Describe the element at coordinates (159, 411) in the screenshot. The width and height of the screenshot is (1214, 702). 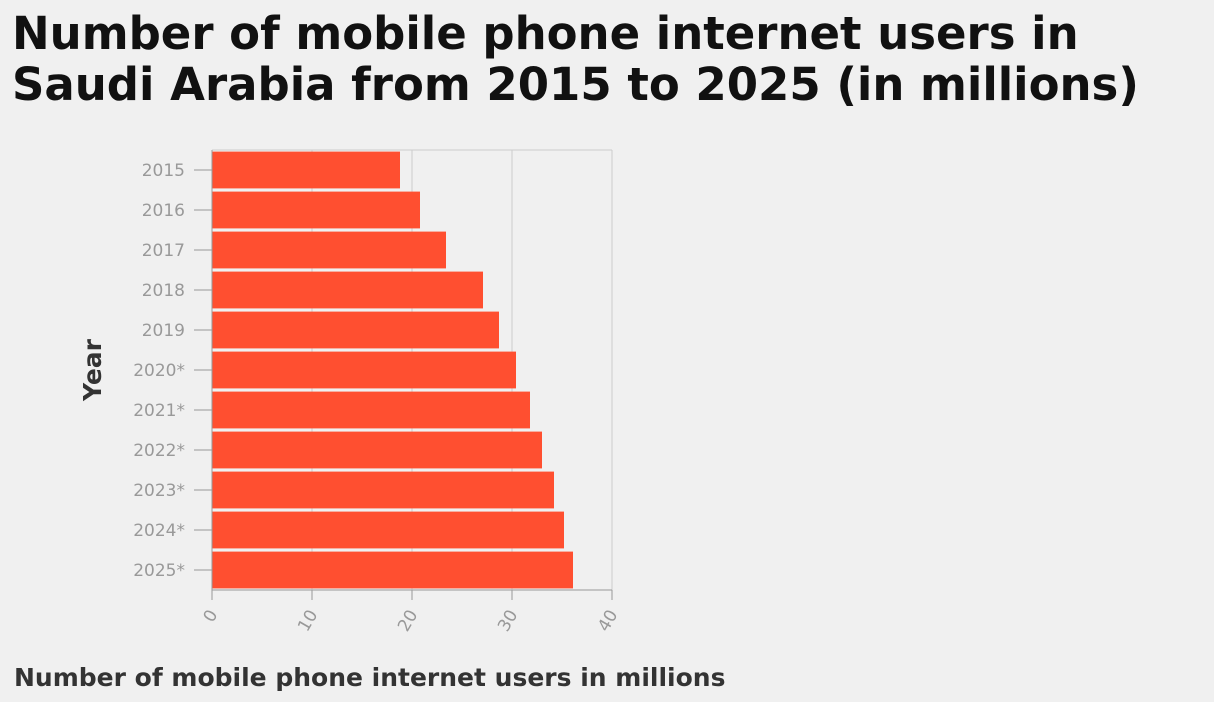
I see `y-tick-label: 2021*` at that location.